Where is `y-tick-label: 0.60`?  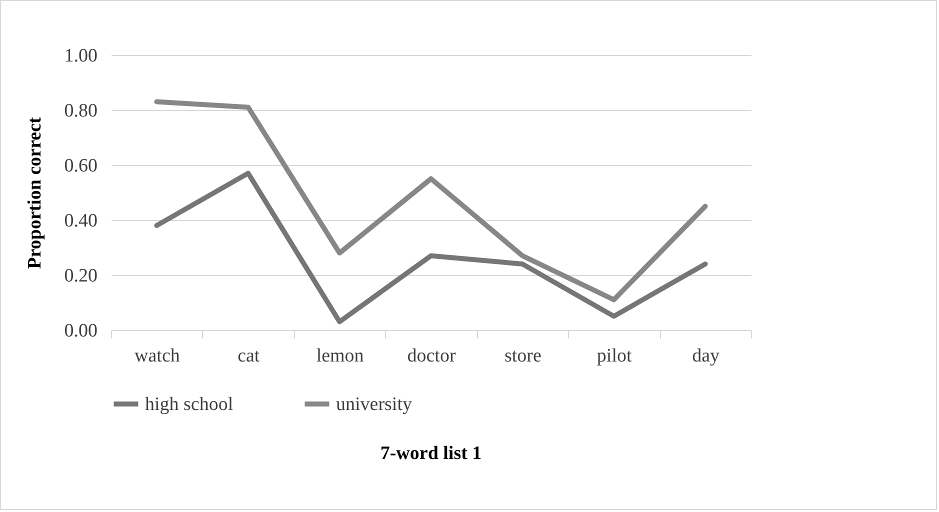 y-tick-label: 0.60 is located at coordinates (81, 166).